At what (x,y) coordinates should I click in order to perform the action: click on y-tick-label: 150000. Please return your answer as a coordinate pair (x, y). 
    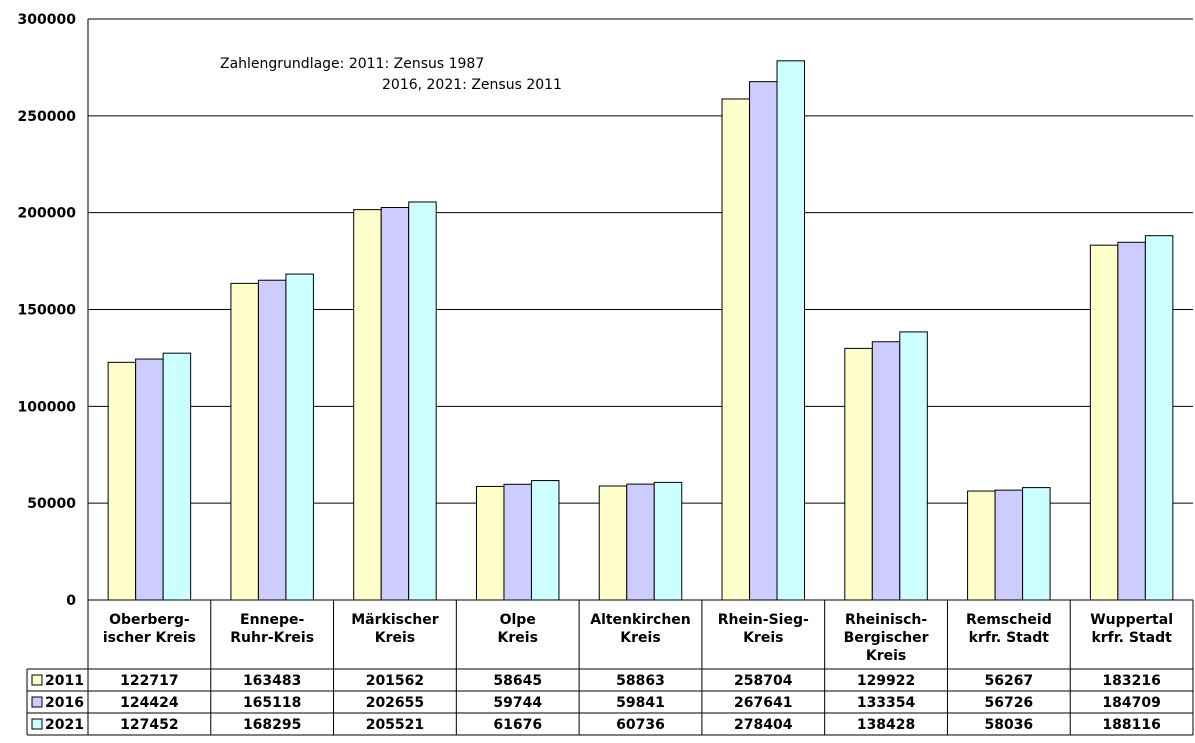
    Looking at the image, I should click on (47, 311).